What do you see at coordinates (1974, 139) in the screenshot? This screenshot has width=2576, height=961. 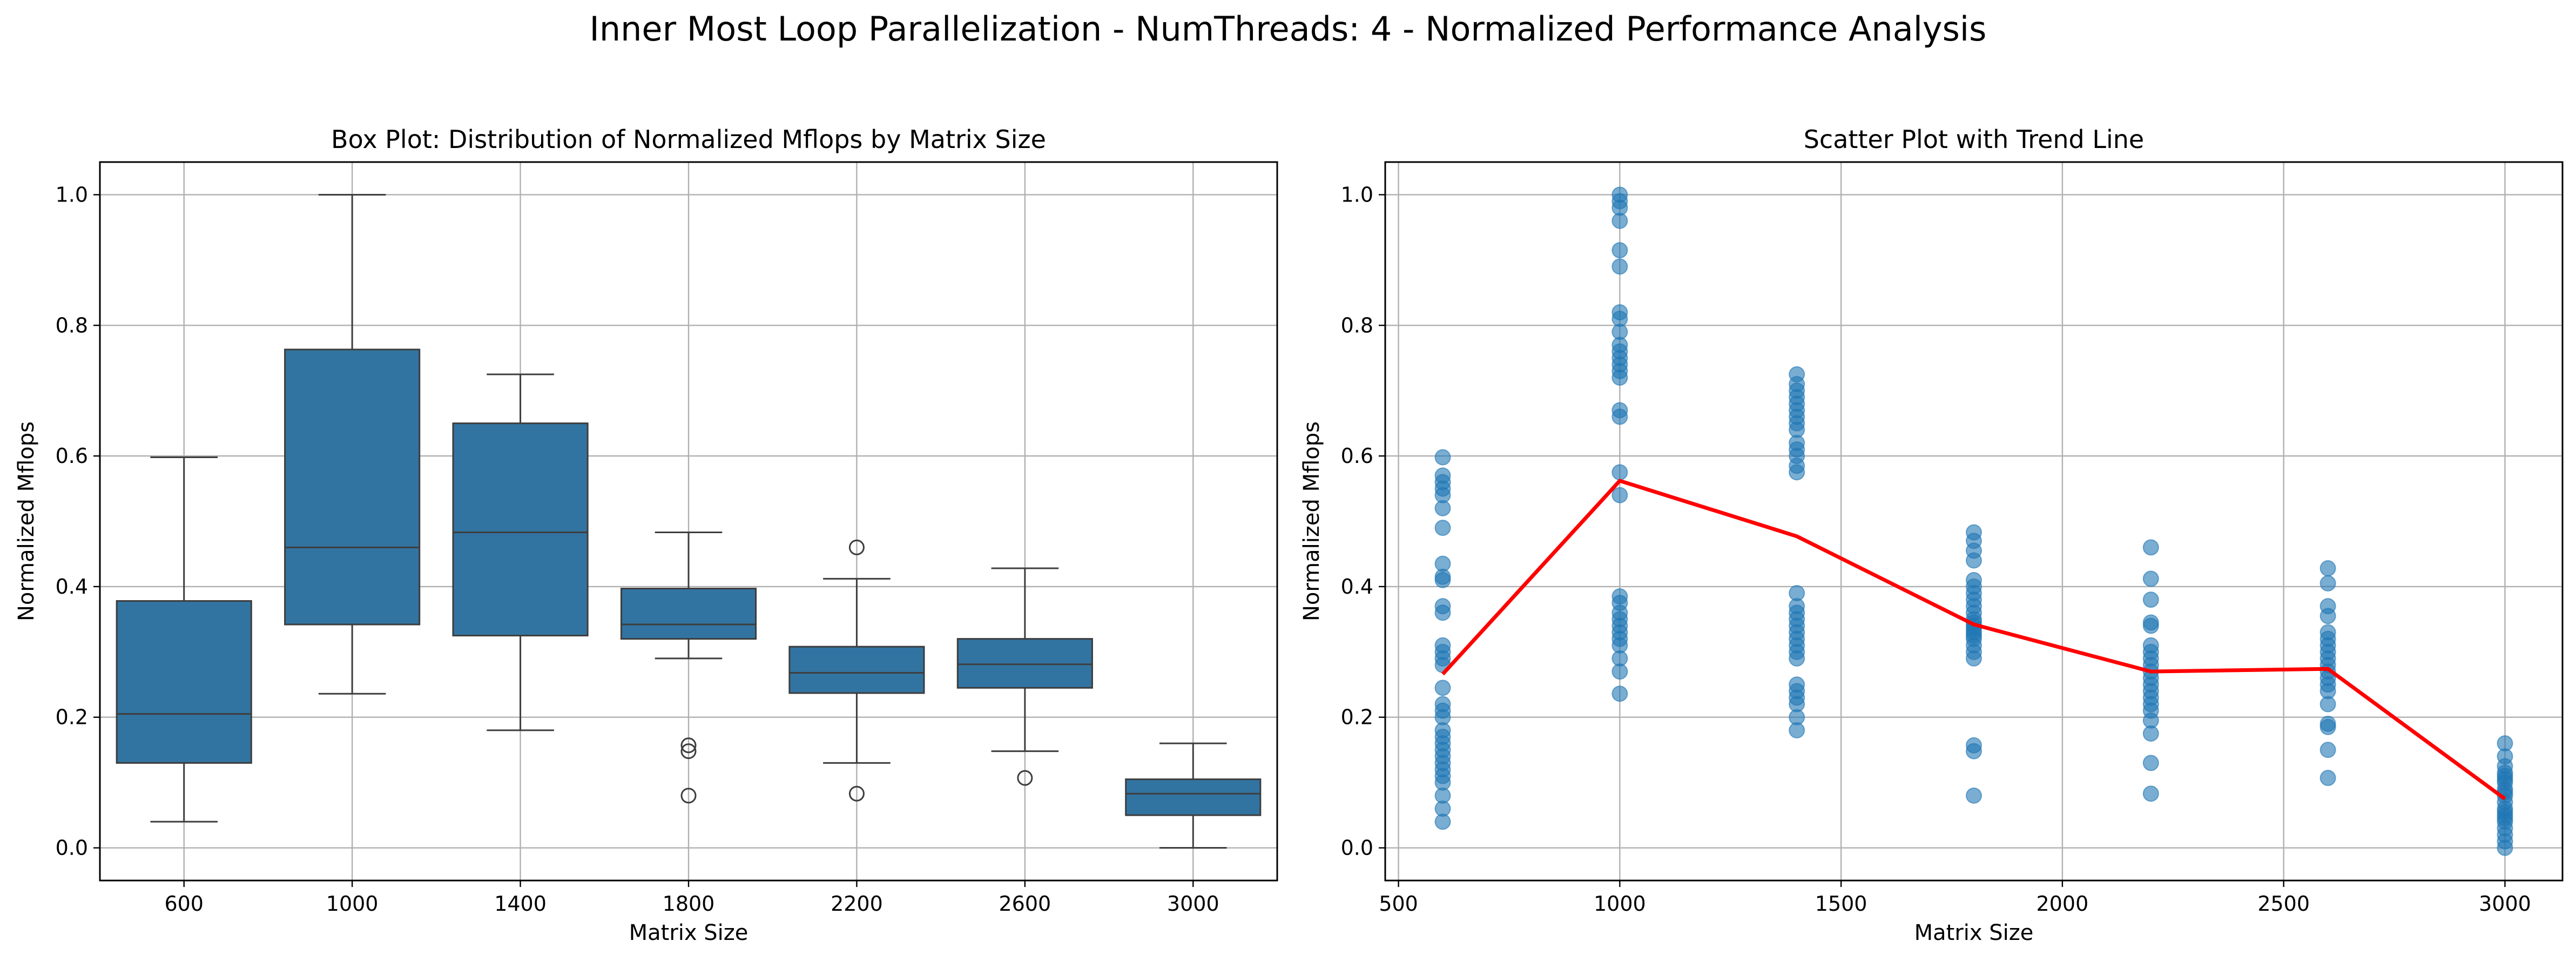 I see `scatter-plot-title: Scatter Plot with Trend Line` at bounding box center [1974, 139].